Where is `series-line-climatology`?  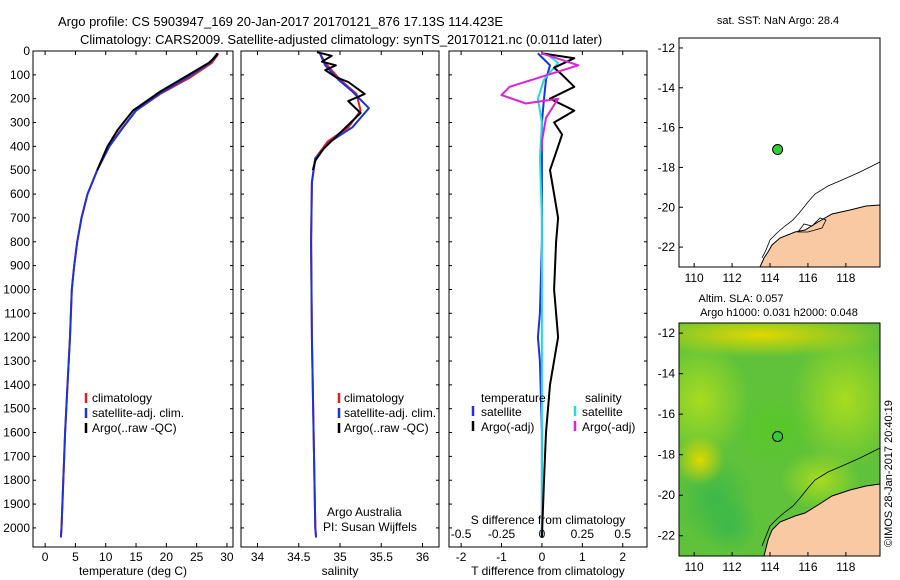
series-line-climatology is located at coordinates (139, 295).